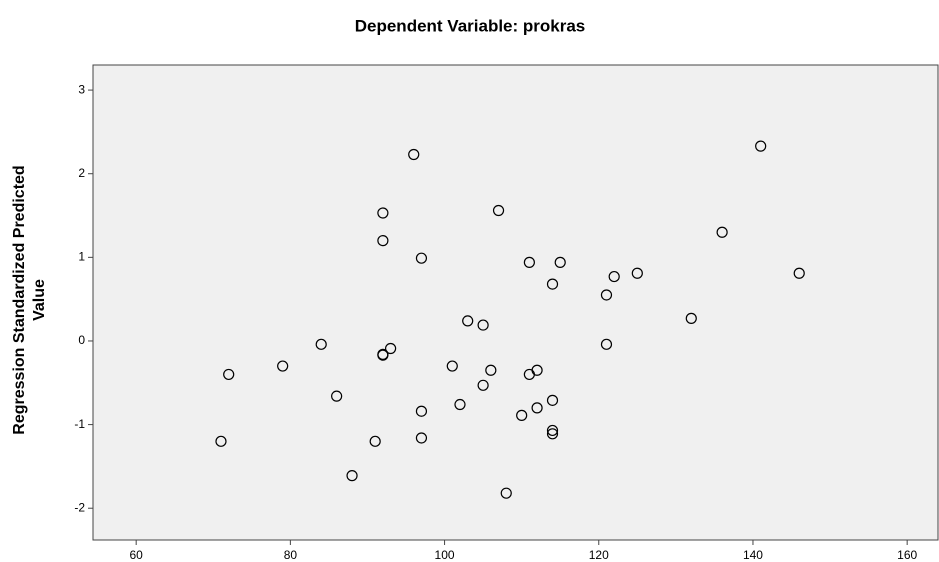  Describe the element at coordinates (470, 25) in the screenshot. I see `chart-title: Dependent Variable: prokras` at that location.